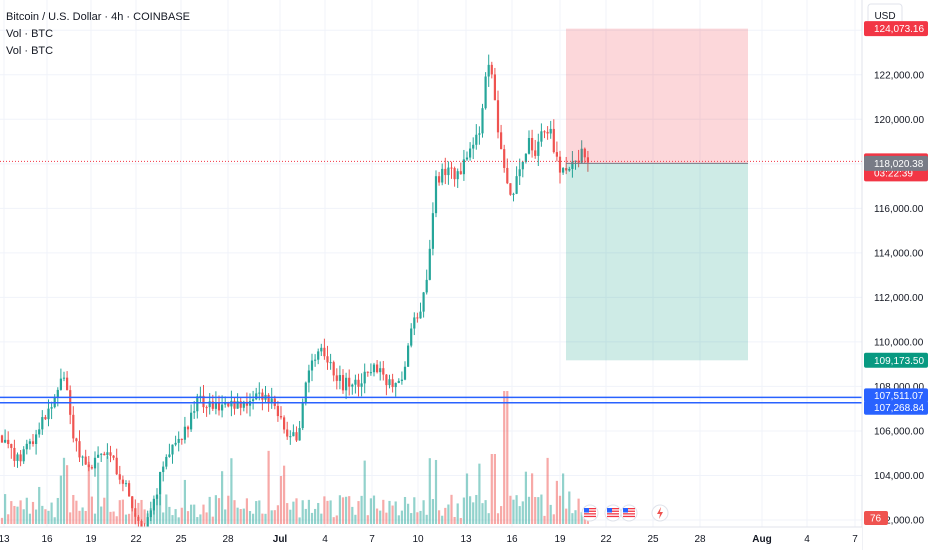 The height and width of the screenshot is (550, 932). I want to click on time-tick-13: 22, so click(606, 539).